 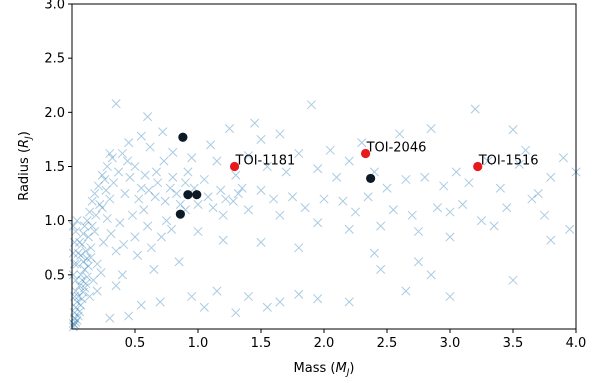 What do you see at coordinates (54, 275) in the screenshot?
I see `y-tick-label: 0.5` at bounding box center [54, 275].